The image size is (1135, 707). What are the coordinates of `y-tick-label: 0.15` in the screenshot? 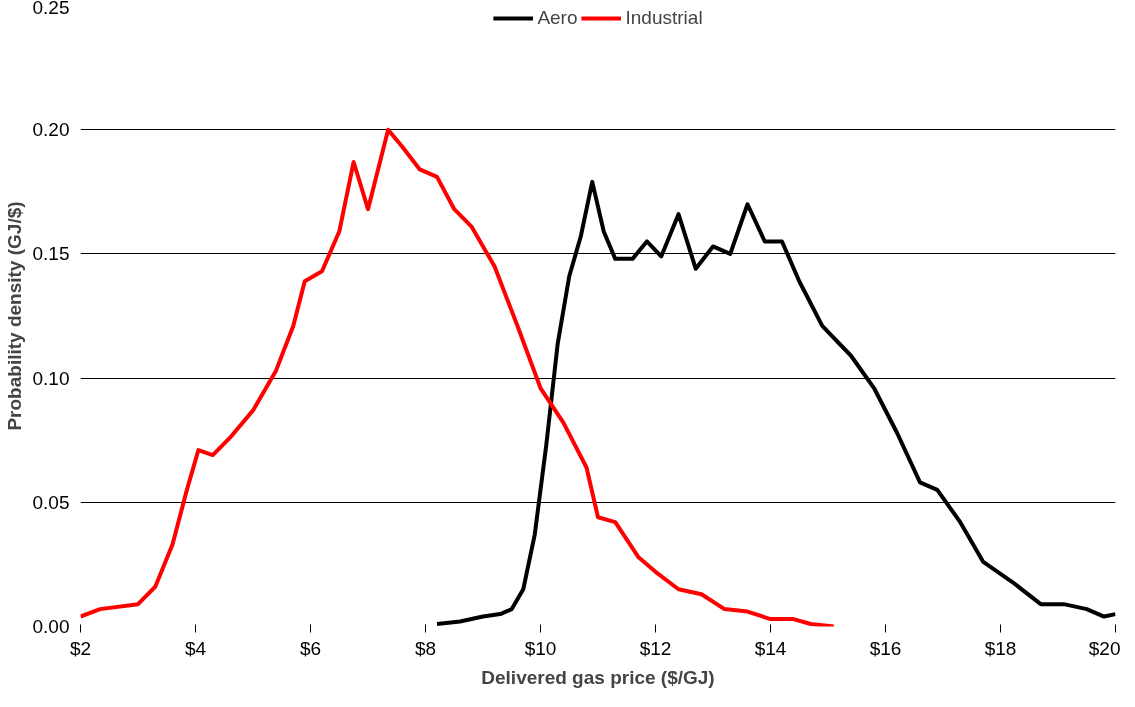 It's located at (51, 254).